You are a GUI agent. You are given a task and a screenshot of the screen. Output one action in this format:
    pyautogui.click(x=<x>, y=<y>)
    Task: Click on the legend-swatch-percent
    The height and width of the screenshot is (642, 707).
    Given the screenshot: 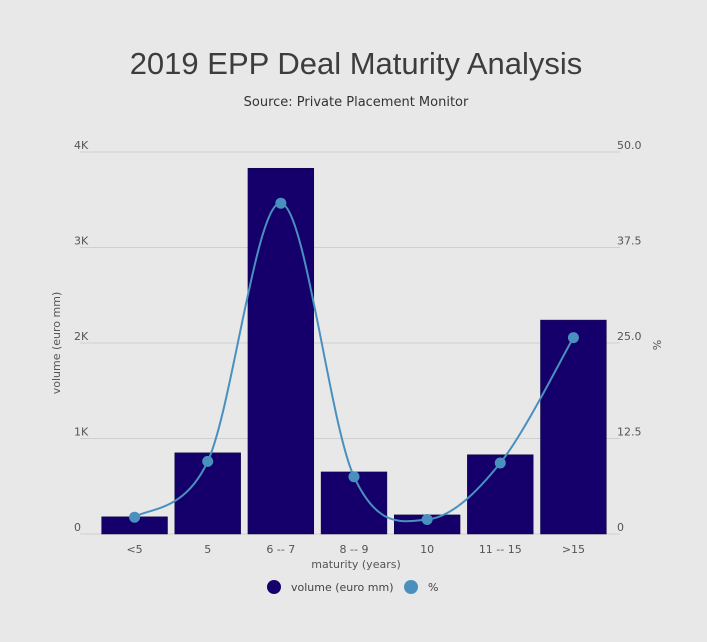 What is the action you would take?
    pyautogui.click(x=411, y=587)
    